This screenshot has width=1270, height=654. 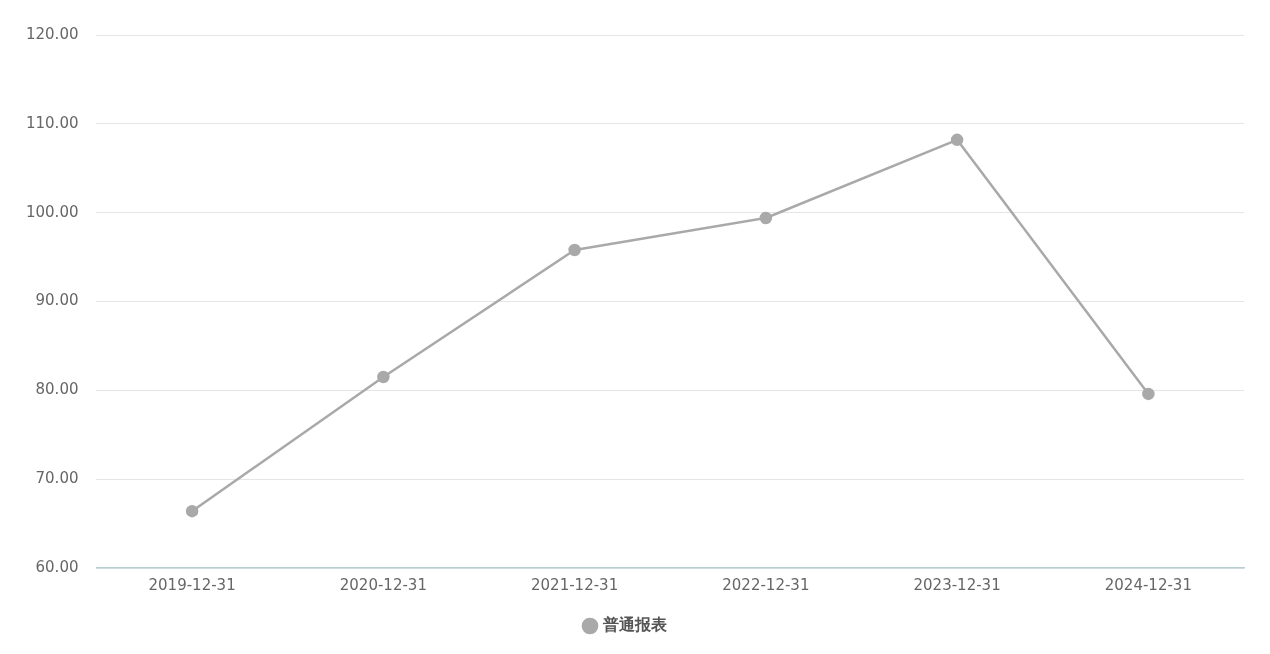 What do you see at coordinates (57, 478) in the screenshot?
I see `y-tick-label: 70.00` at bounding box center [57, 478].